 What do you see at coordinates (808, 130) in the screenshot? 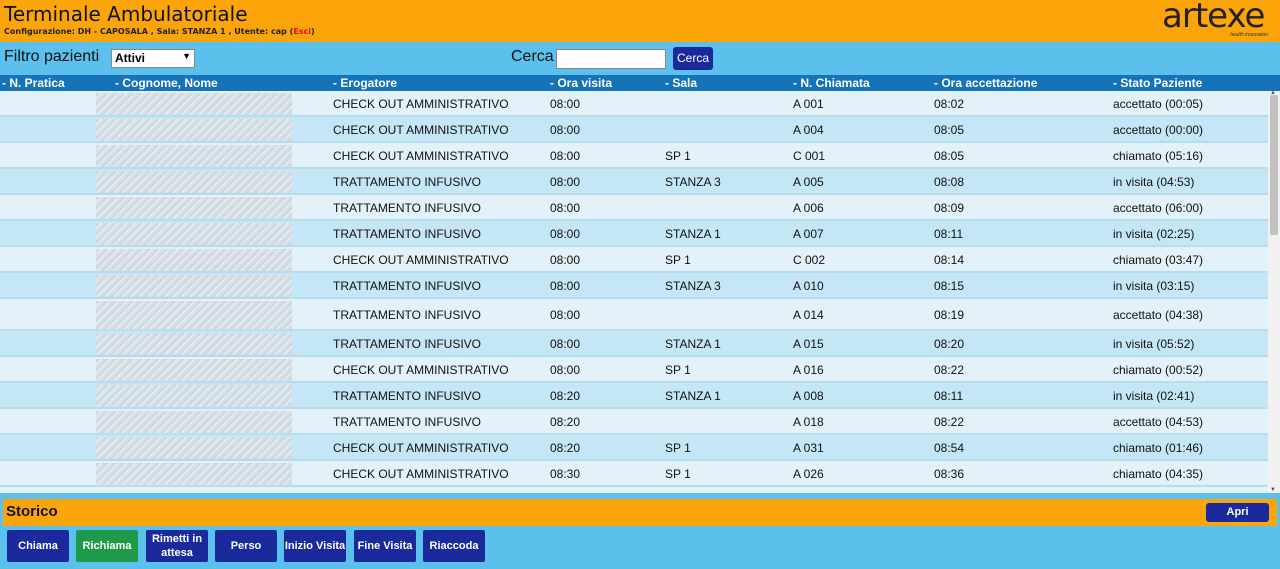
I see `cell-chiamata: A 004` at bounding box center [808, 130].